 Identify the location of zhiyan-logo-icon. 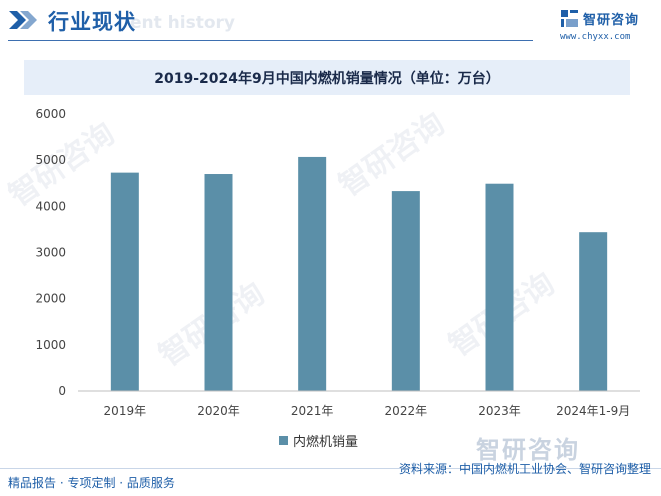
(569, 18).